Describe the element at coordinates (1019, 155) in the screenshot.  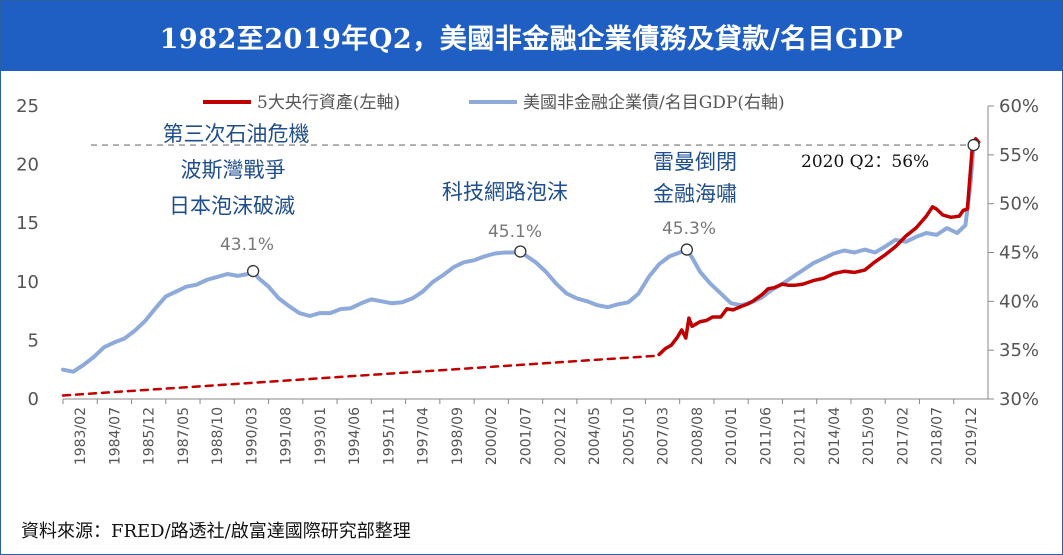
I see `right-tick-label: 55%` at that location.